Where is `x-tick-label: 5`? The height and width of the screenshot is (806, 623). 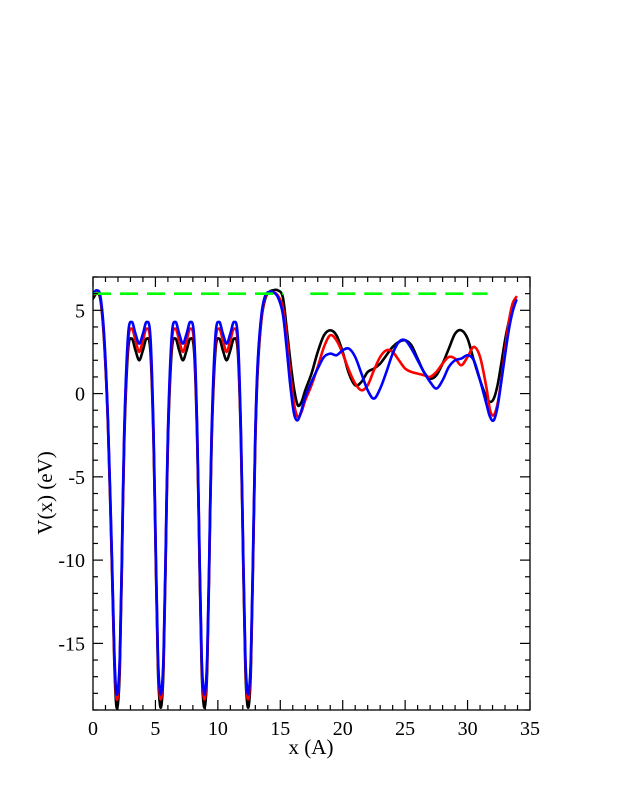
x-tick-label: 5 is located at coordinates (155, 729).